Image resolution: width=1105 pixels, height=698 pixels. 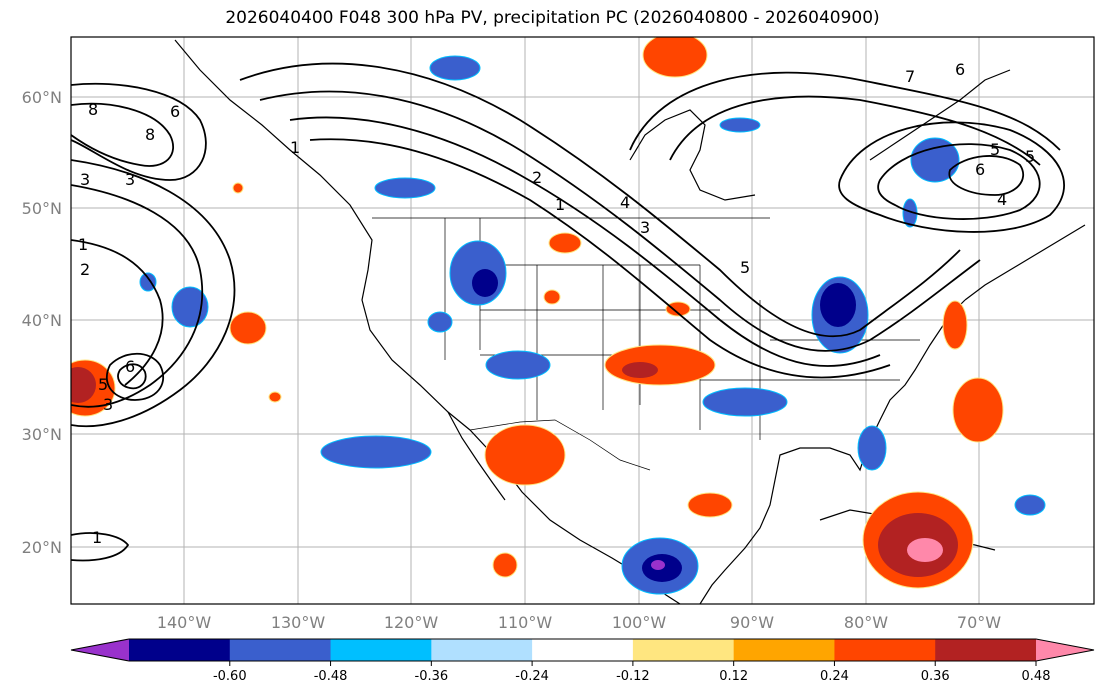 I want to click on coast-gulf, so click(x=832, y=451).